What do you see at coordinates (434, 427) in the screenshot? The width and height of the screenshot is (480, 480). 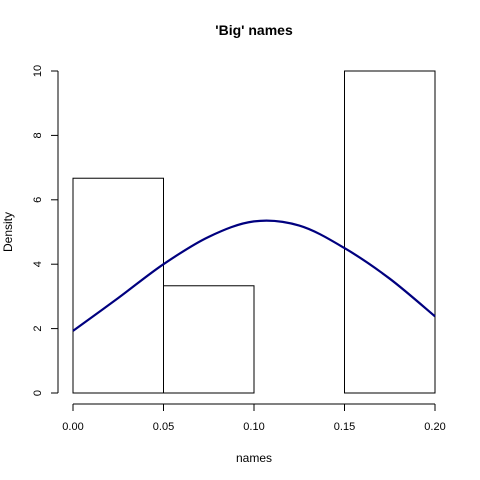 I see `x-tick-label-4: 0.20` at bounding box center [434, 427].